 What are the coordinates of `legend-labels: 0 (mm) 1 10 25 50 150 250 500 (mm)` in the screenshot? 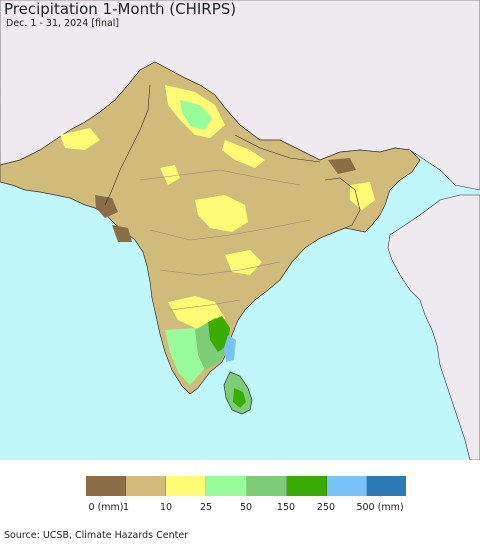 It's located at (240, 509).